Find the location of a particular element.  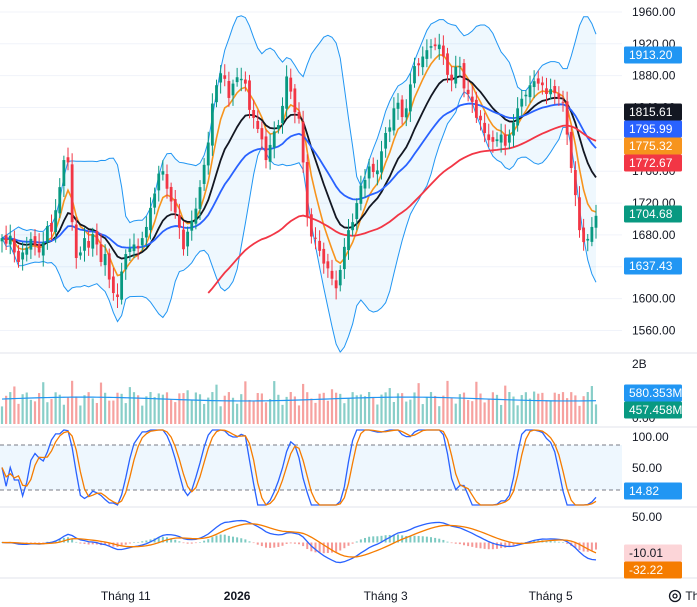

settings-icon is located at coordinates (675, 596).